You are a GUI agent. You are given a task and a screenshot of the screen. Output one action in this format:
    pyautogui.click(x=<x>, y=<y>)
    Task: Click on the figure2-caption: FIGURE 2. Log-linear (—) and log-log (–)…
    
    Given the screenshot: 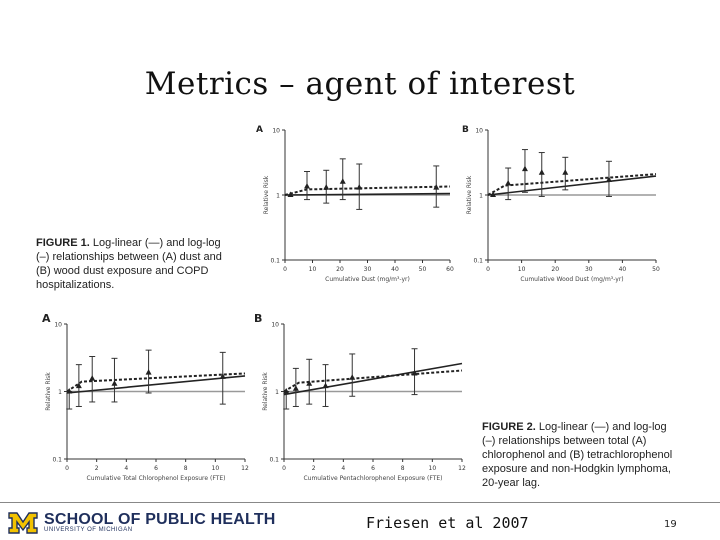 What is the action you would take?
    pyautogui.click(x=582, y=455)
    